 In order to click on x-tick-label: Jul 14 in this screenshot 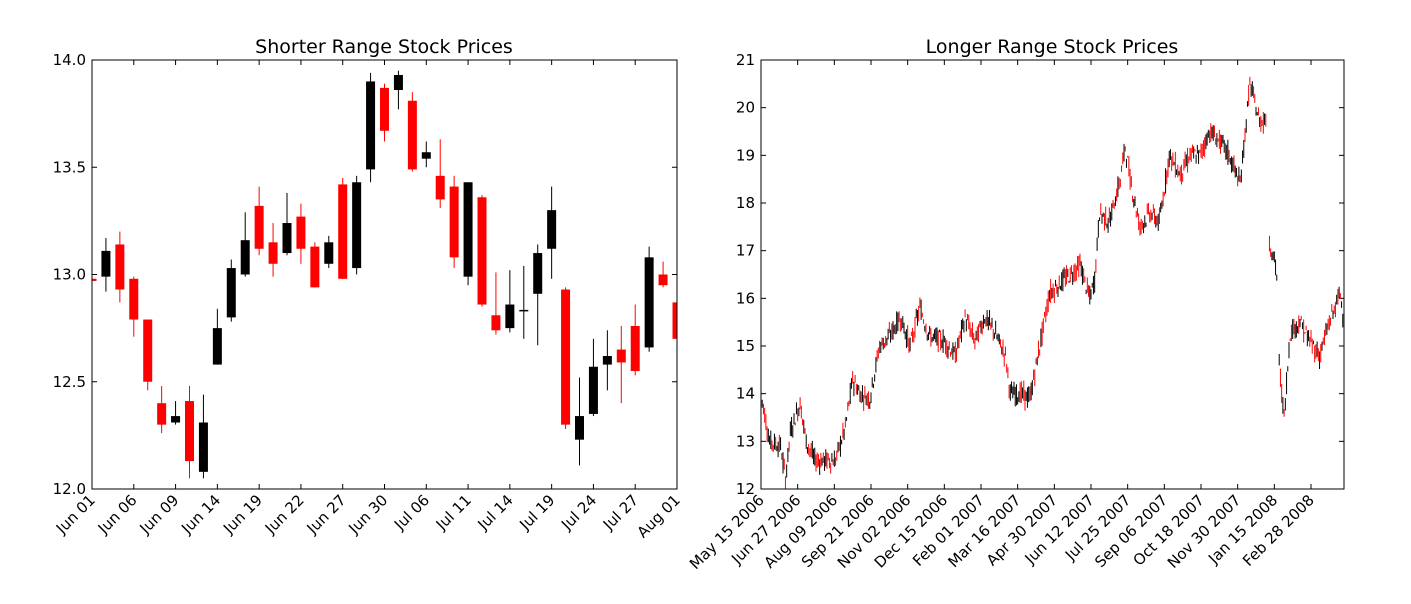, I will do `click(495, 512)`.